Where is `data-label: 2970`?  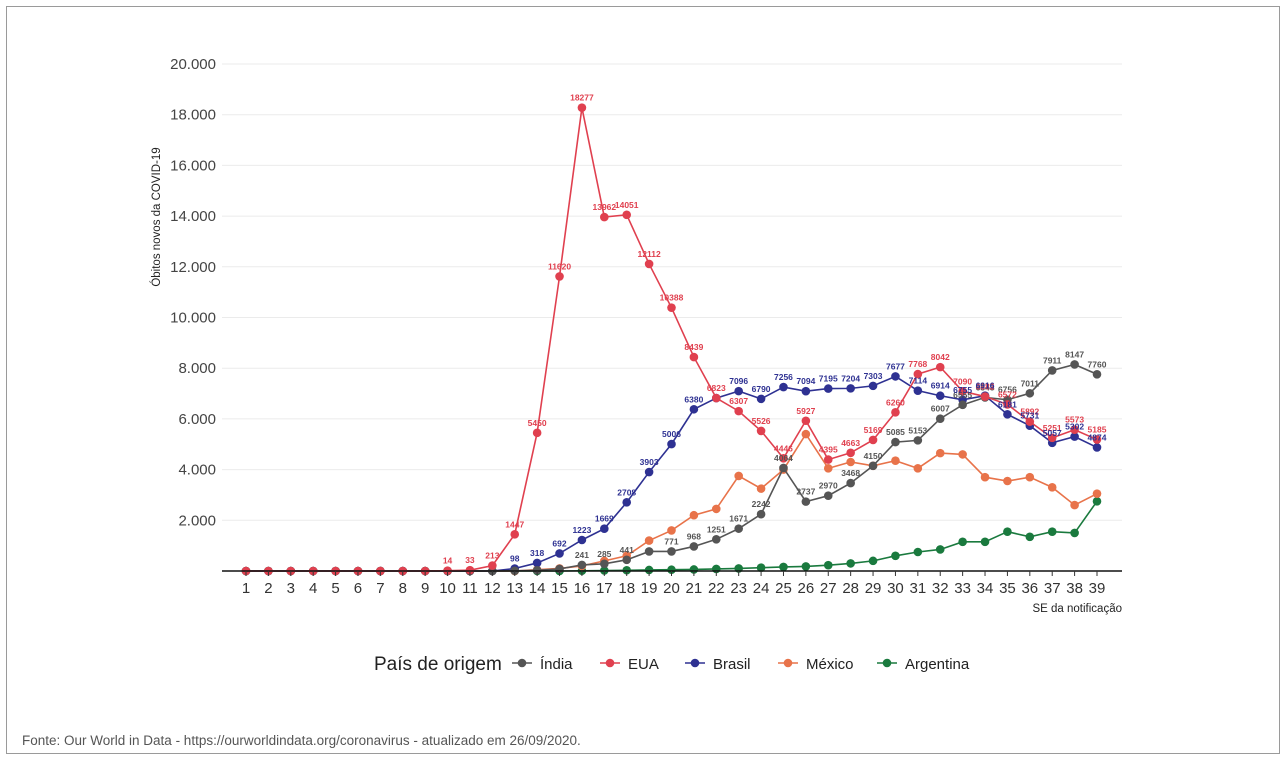
data-label: 2970 is located at coordinates (828, 486).